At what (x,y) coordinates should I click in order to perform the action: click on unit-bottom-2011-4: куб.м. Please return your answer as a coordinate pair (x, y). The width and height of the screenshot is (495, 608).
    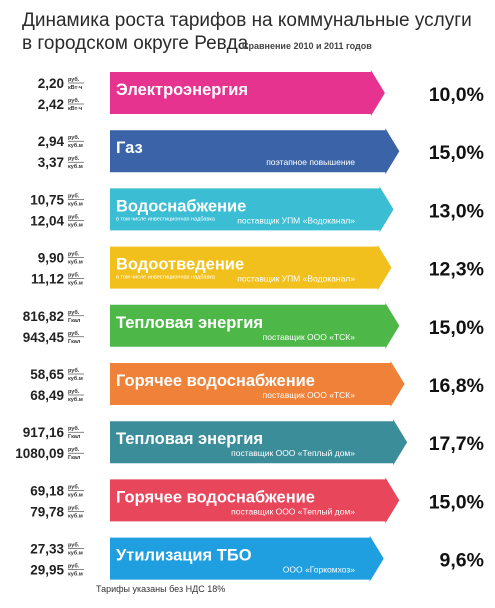
    Looking at the image, I should click on (75, 283).